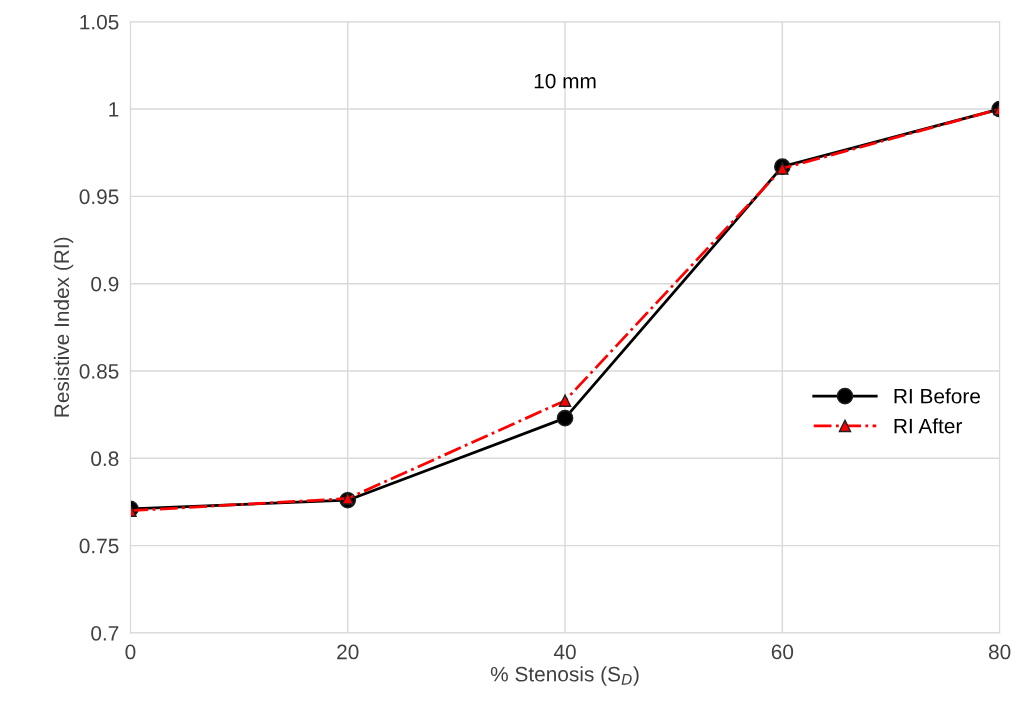 The height and width of the screenshot is (725, 1019). Describe the element at coordinates (105, 459) in the screenshot. I see `y-tick-label: 0.8` at that location.